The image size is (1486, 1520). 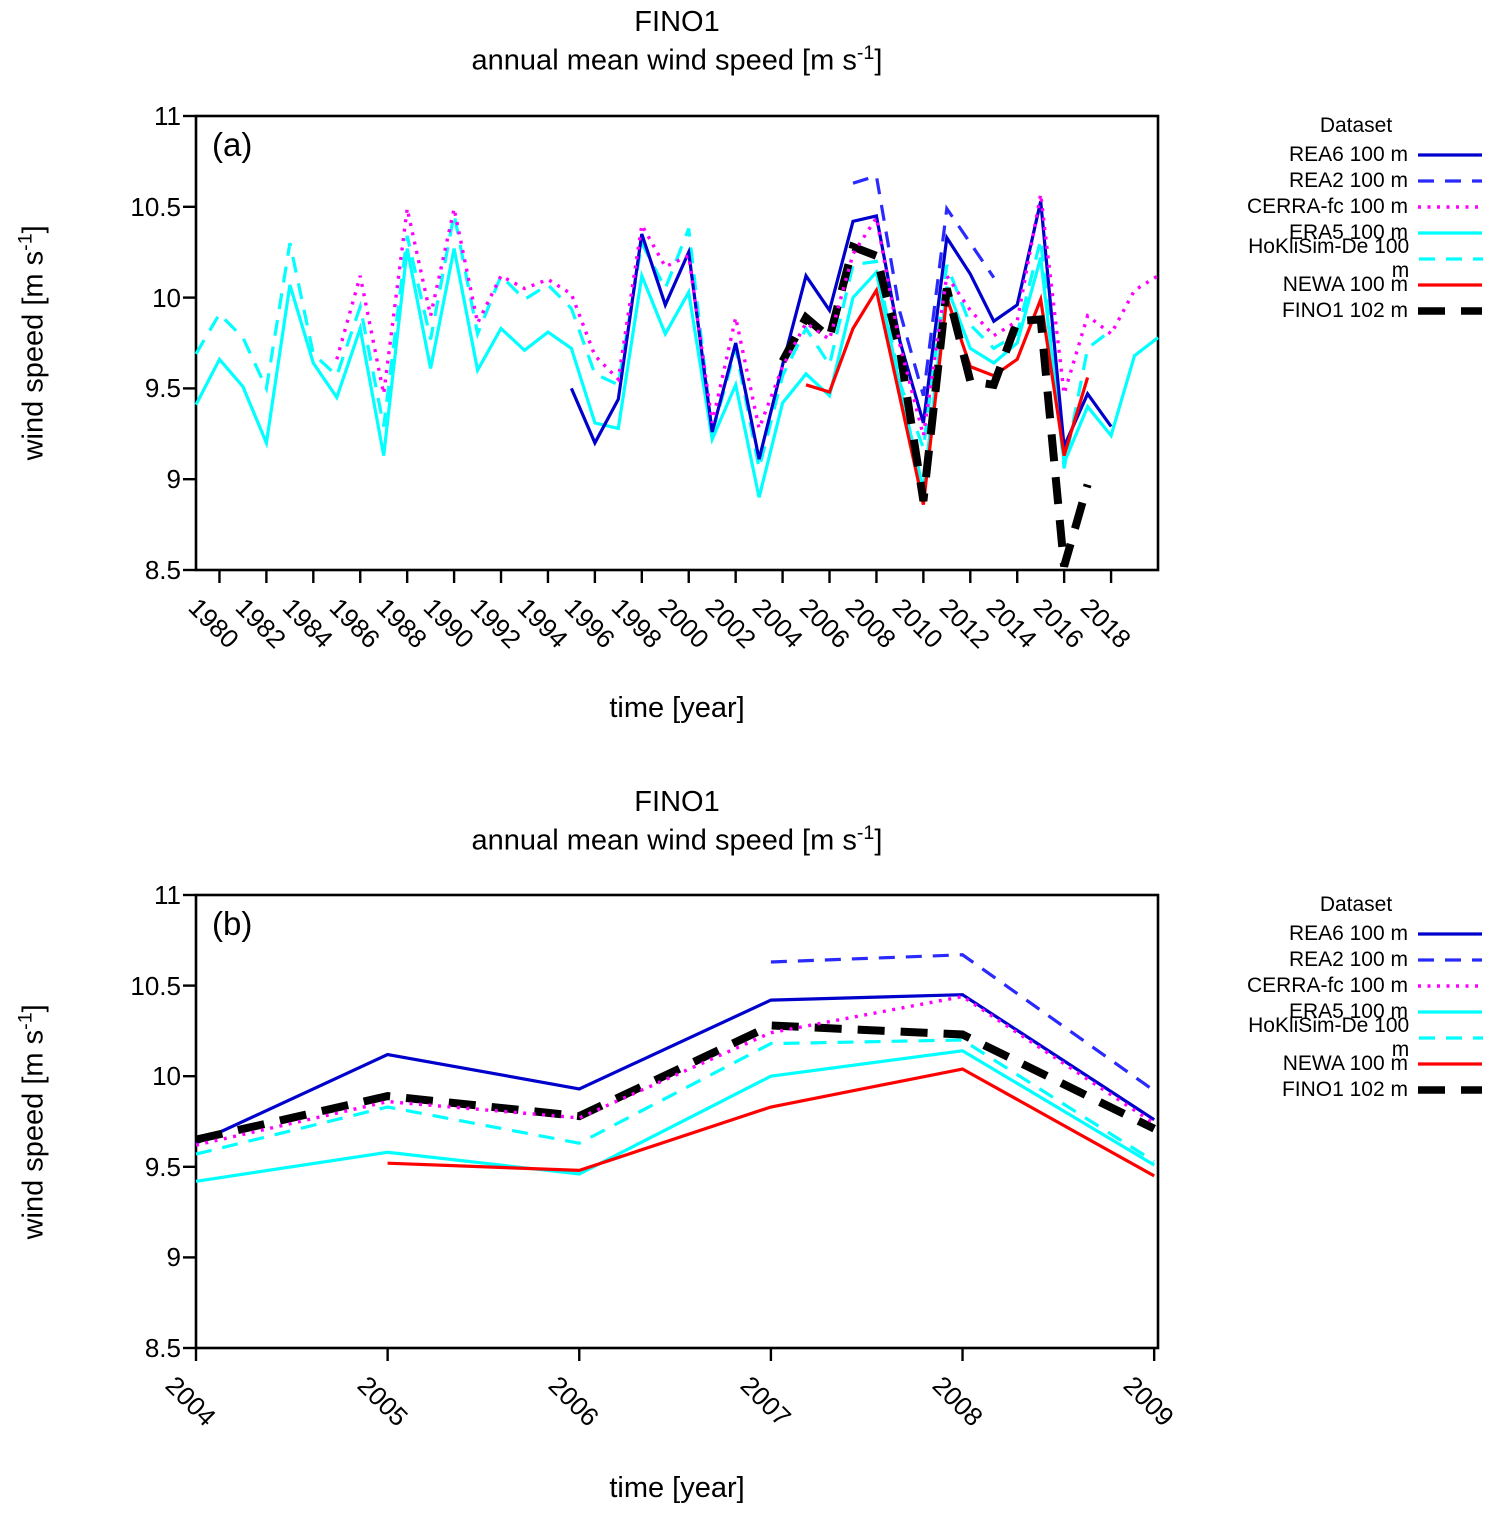 I want to click on y-tick-label-a: 10.5, so click(x=155, y=206).